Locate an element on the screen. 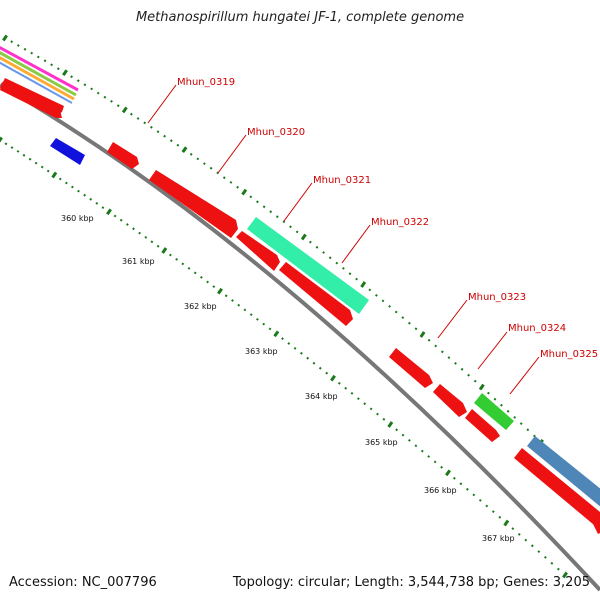 Image resolution: width=600 pixels, height=600 pixels. track-stub-blue is located at coordinates (36, 82).